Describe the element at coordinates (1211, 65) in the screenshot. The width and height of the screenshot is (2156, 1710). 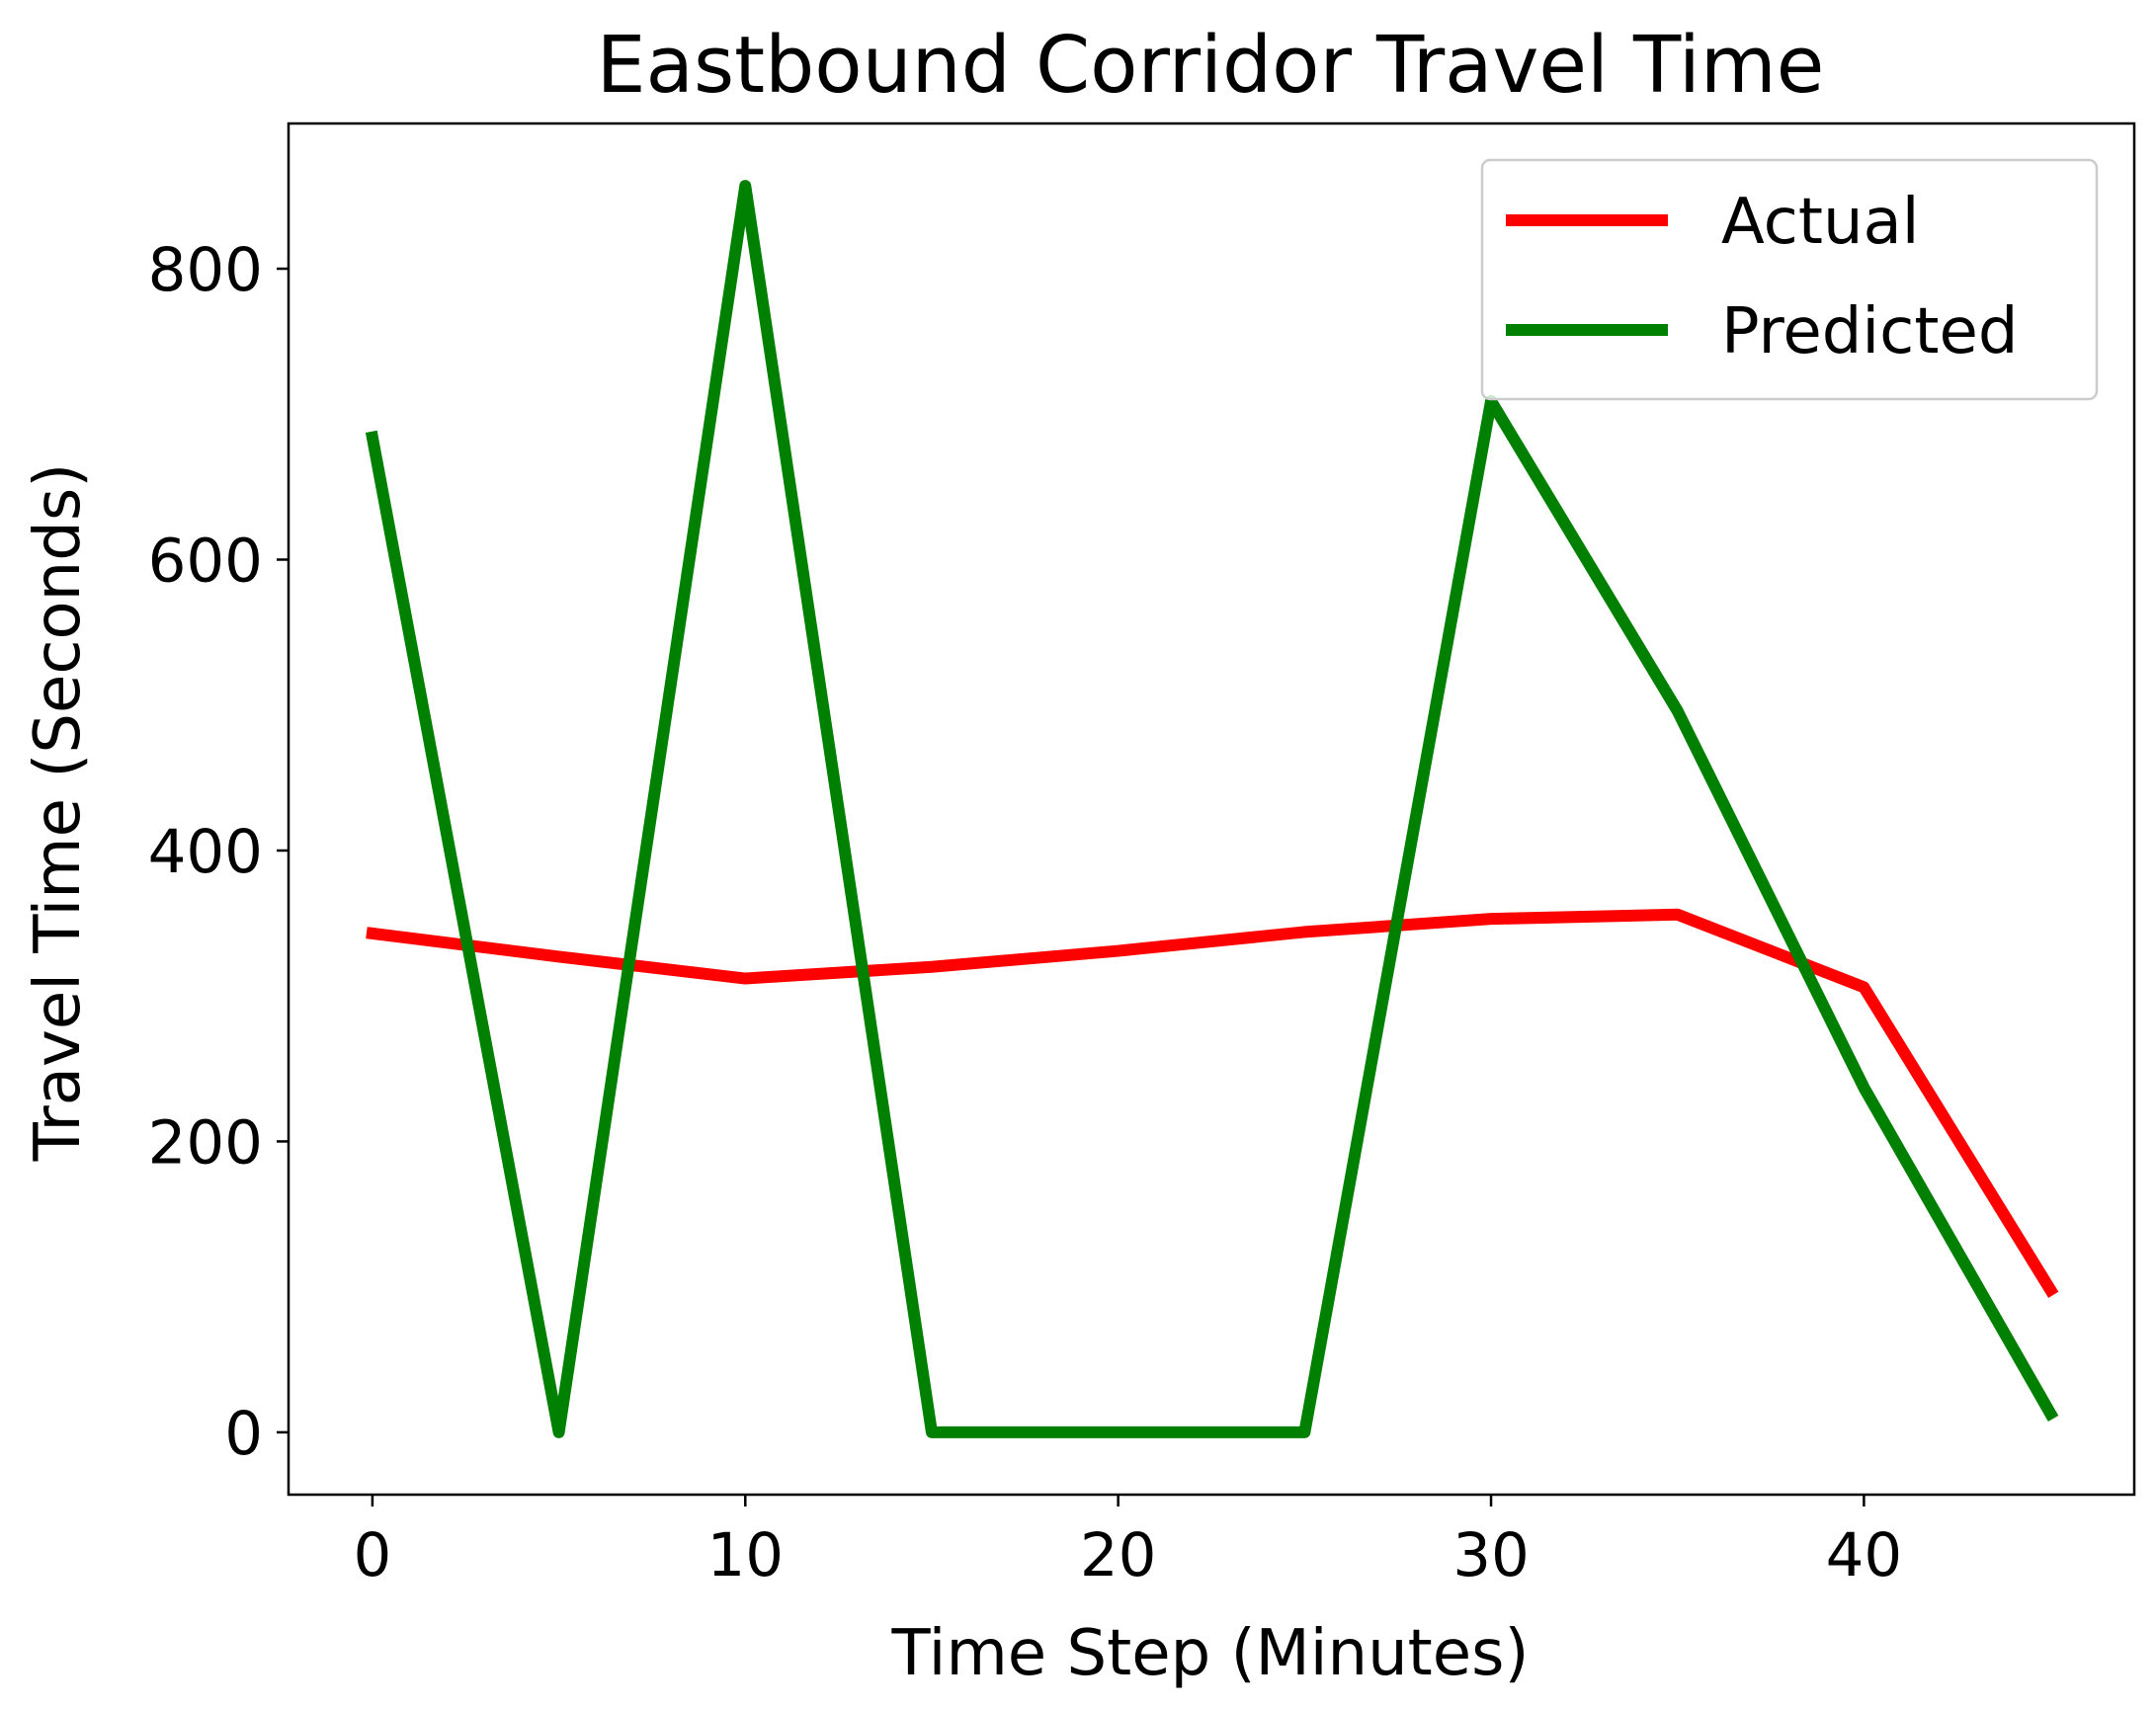
I see `chart-title: Eastbound Corridor Travel Time` at that location.